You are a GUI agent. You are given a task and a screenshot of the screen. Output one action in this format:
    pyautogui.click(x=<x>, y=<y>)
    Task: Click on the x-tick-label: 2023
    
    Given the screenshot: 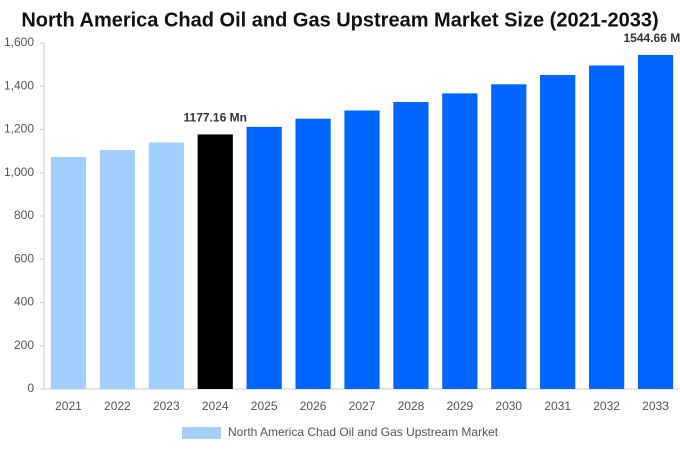 What is the action you would take?
    pyautogui.click(x=166, y=406)
    